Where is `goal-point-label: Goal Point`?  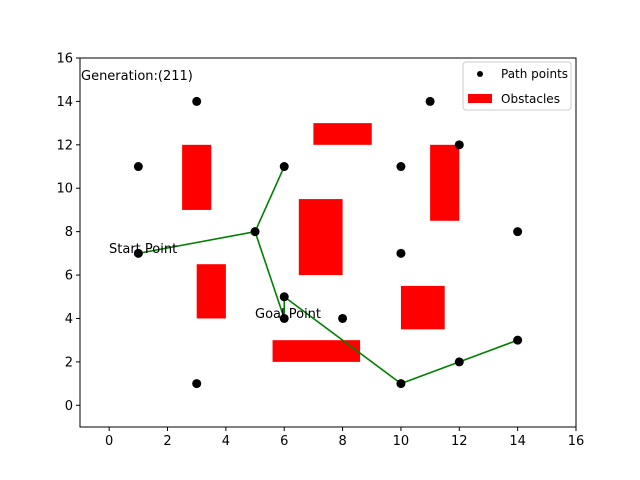 goal-point-label: Goal Point is located at coordinates (288, 314).